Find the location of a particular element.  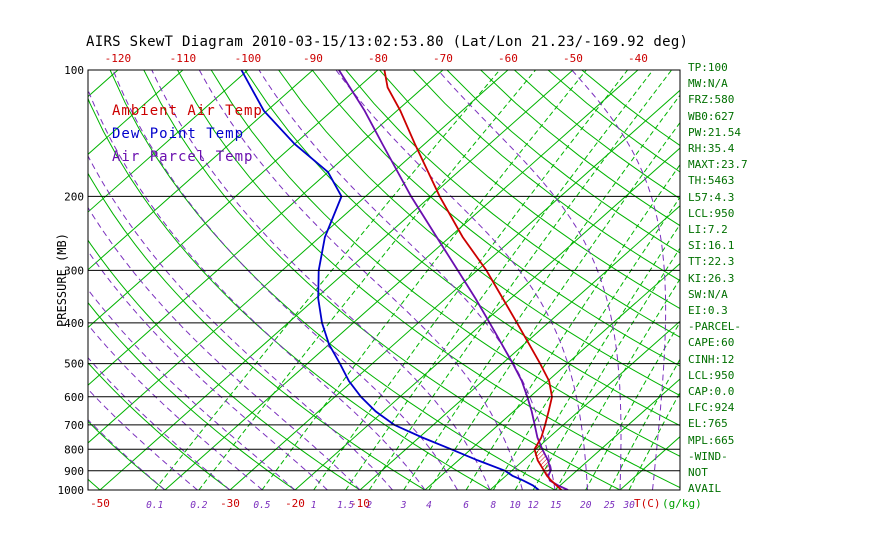

svg-text: 6 is located at coordinates (466, 505).